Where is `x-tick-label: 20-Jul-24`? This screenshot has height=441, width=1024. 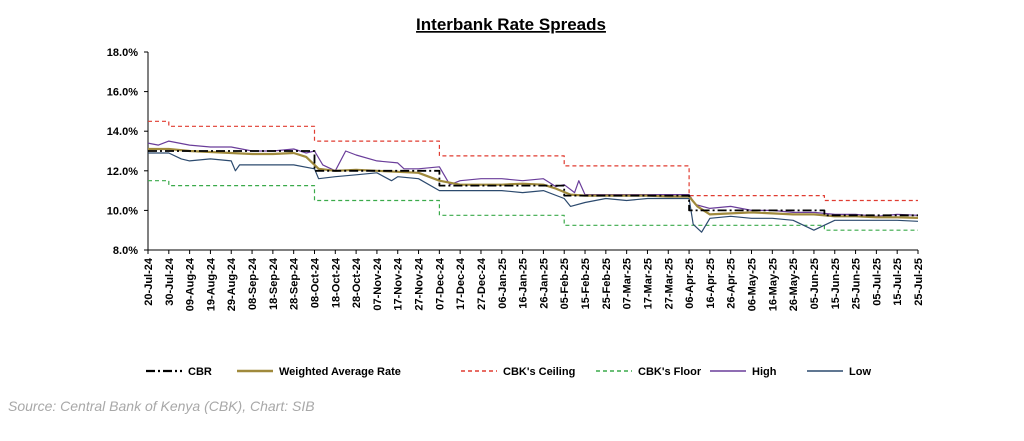
x-tick-label: 20-Jul-24 is located at coordinates (149, 281).